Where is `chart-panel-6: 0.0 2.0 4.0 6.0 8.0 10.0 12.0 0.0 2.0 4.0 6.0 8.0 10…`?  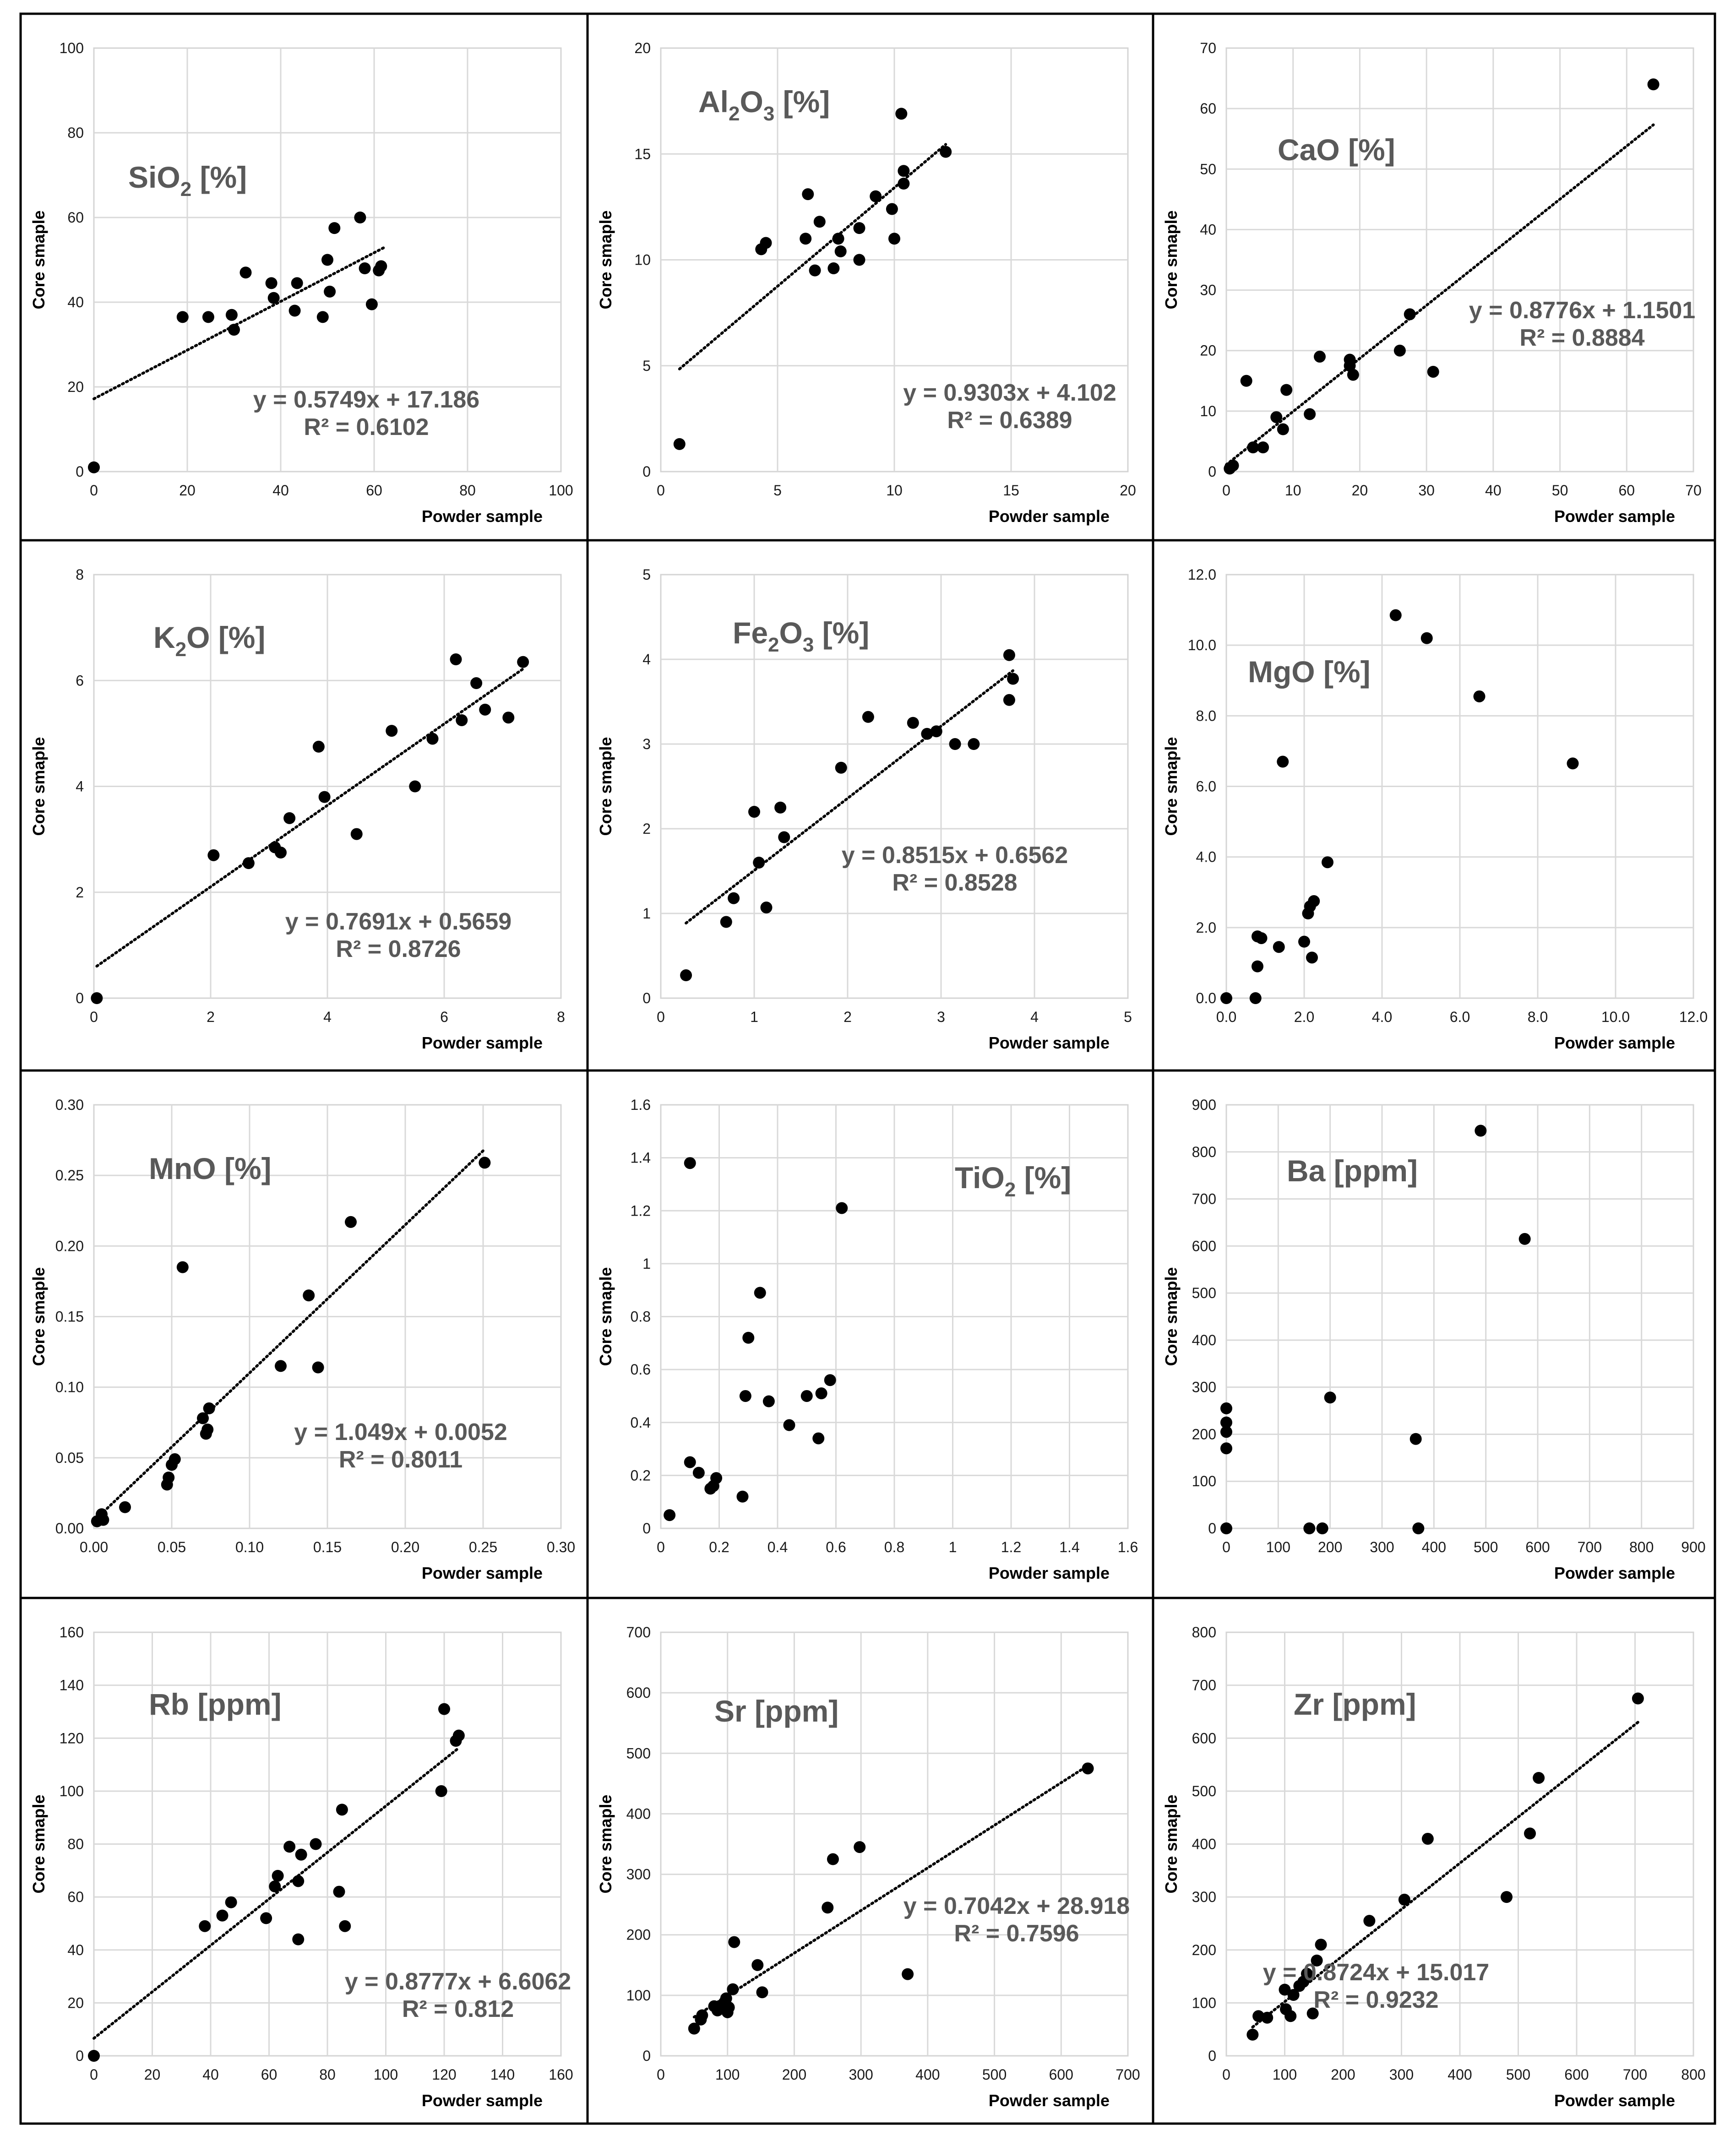
chart-panel-6: 0.0 2.0 4.0 6.0 8.0 10.0 12.0 0.0 2.0 4.0 6.0 8.0 10… is located at coordinates (1435, 809).